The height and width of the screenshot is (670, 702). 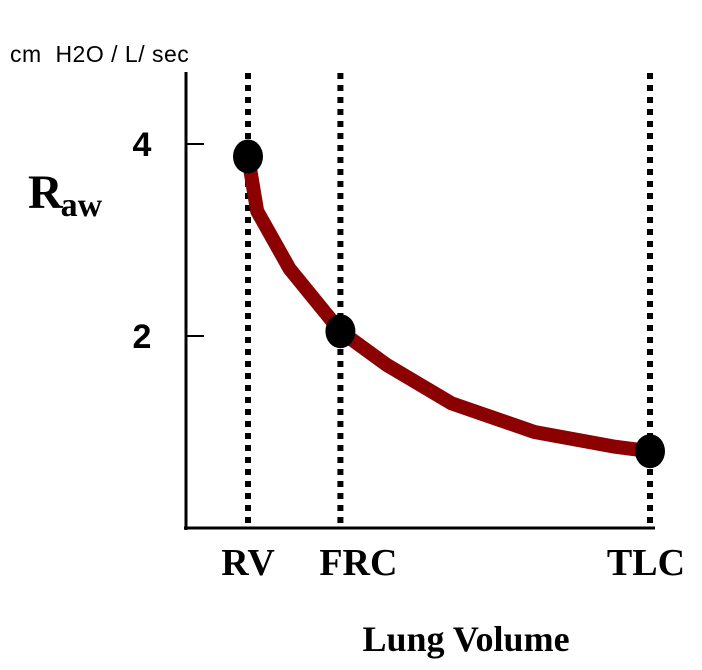 What do you see at coordinates (340, 331) in the screenshot?
I see `data-point-frc` at bounding box center [340, 331].